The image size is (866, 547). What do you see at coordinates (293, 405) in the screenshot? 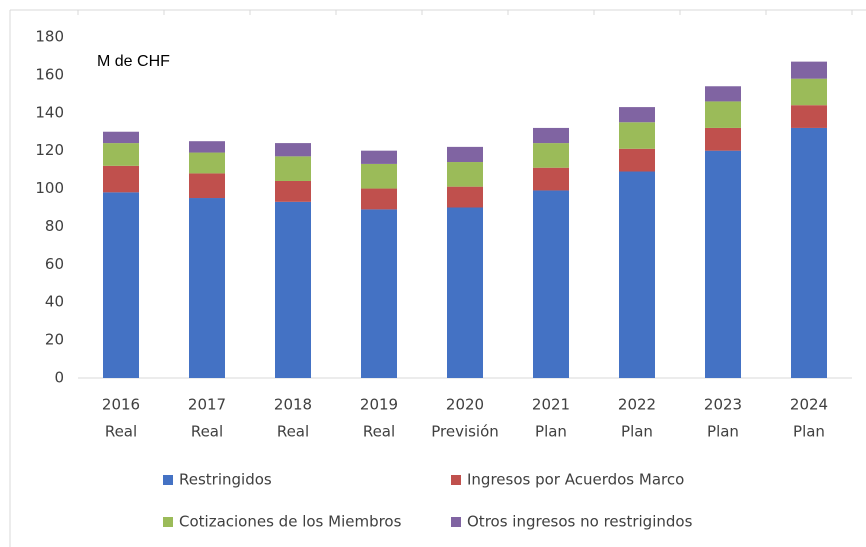
I see `x-tick-label: 2018` at bounding box center [293, 405].